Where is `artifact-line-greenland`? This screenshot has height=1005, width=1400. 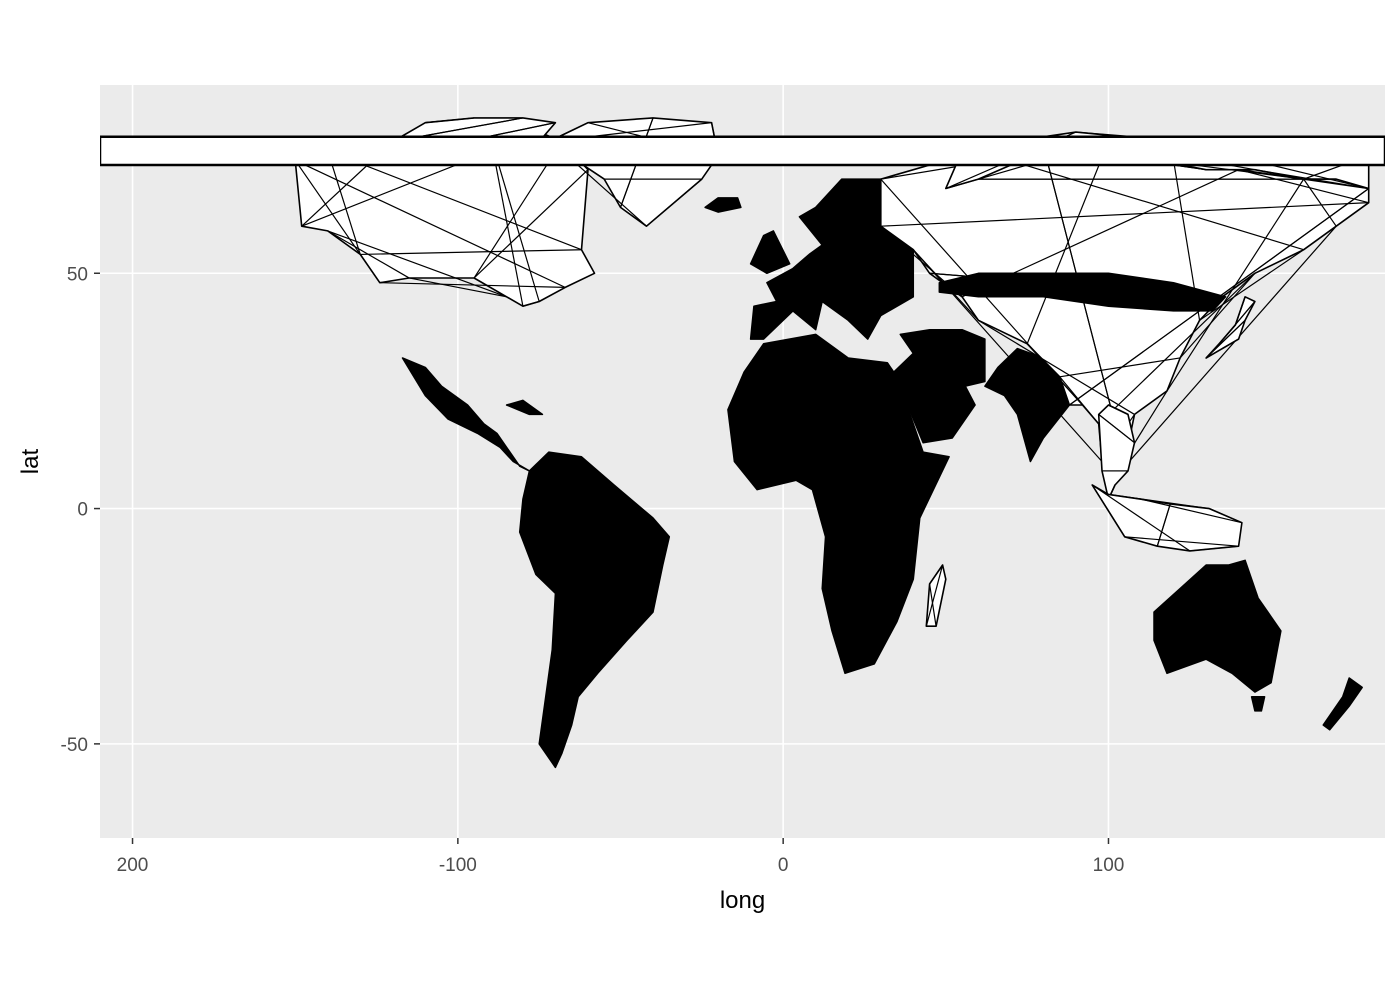
artifact-line-greenland is located at coordinates (674, 202).